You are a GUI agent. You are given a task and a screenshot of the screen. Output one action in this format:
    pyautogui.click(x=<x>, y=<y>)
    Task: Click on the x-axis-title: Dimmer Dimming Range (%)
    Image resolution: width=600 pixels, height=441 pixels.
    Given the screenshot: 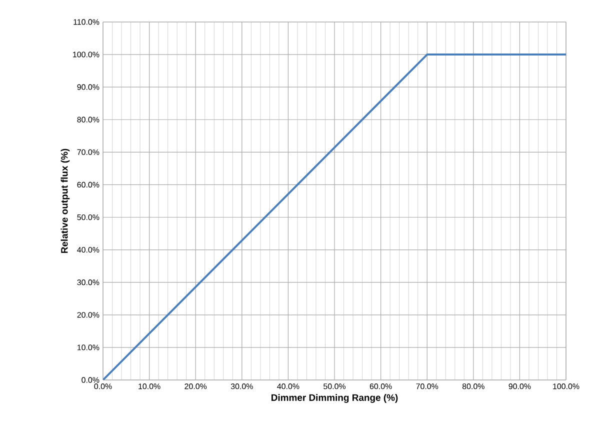 What is the action you would take?
    pyautogui.click(x=335, y=398)
    